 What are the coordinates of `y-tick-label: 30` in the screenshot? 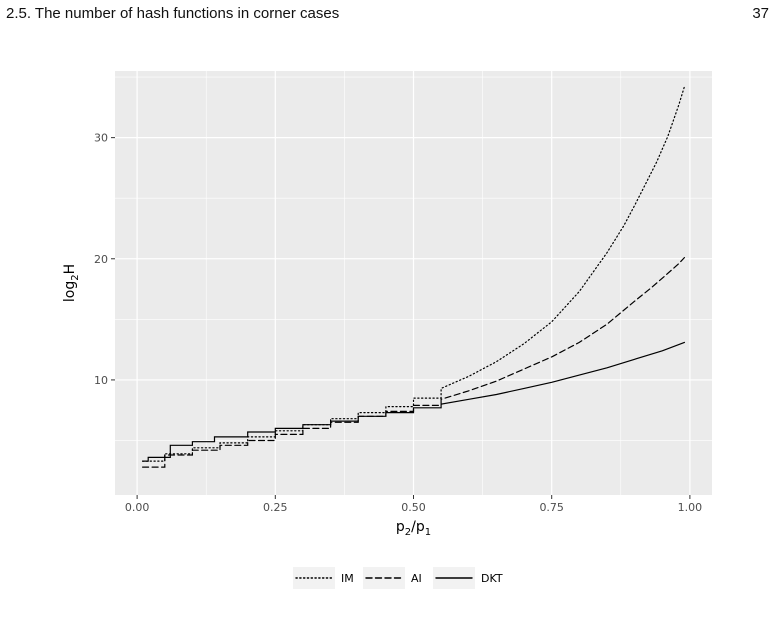 It's located at (101, 138).